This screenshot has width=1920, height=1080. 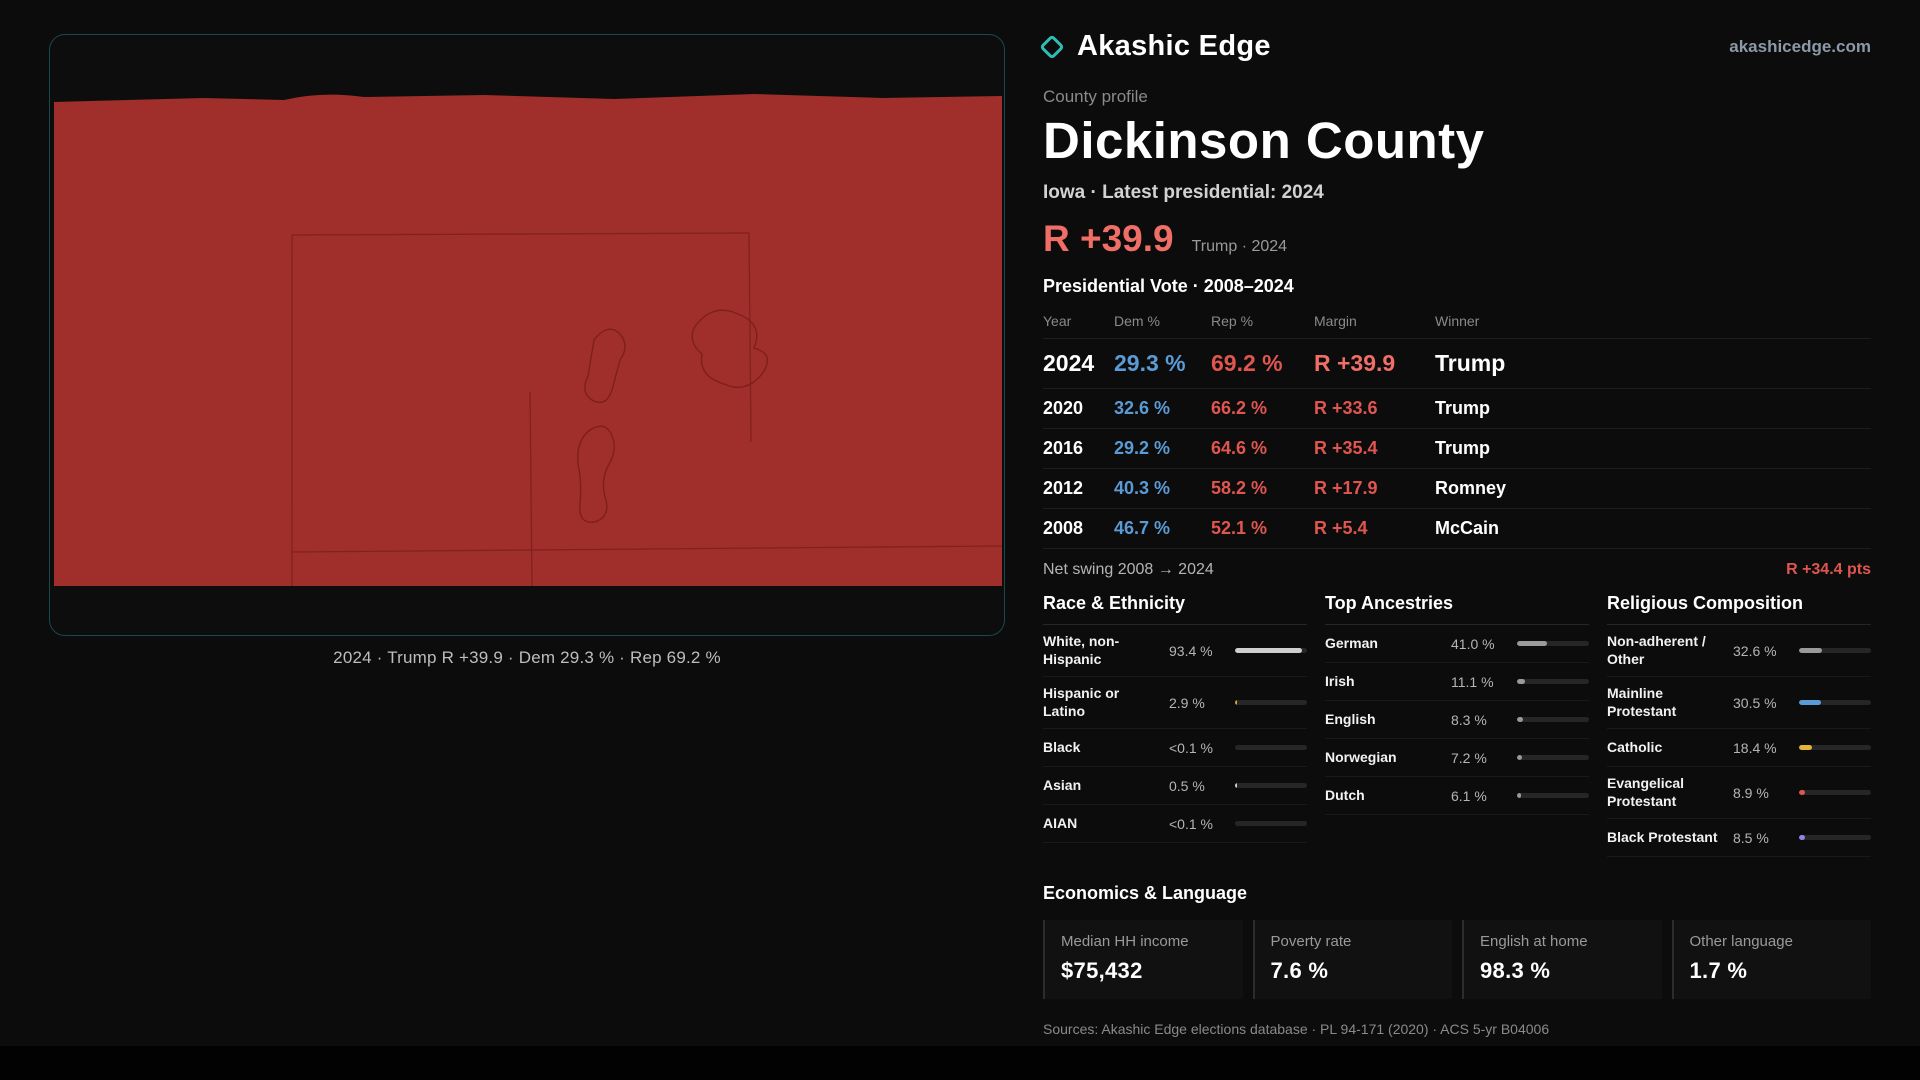 I want to click on margin-cell: R +35.4, so click(x=1346, y=448).